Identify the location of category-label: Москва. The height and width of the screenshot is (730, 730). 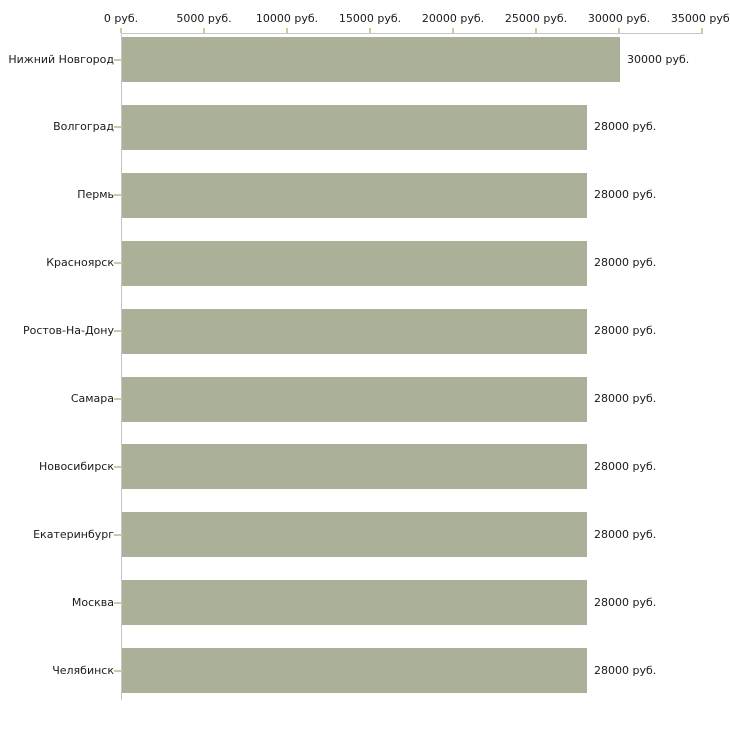
(92, 602).